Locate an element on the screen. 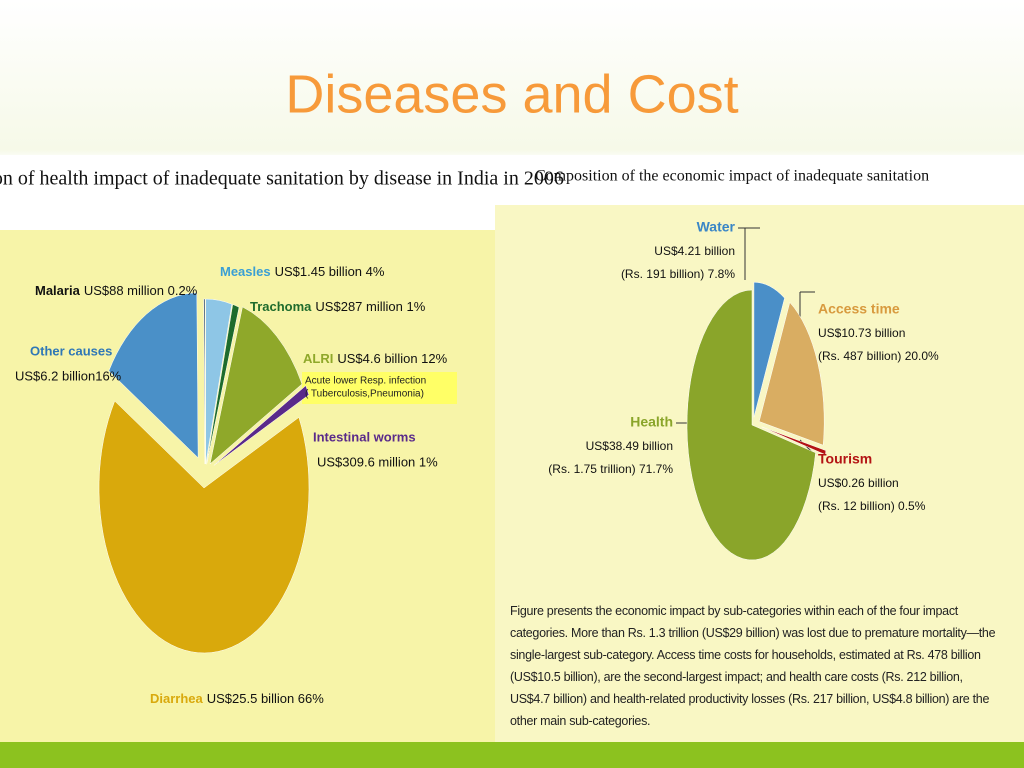  slice-label: ALRI US$4.6 billion 12% is located at coordinates (375, 358).